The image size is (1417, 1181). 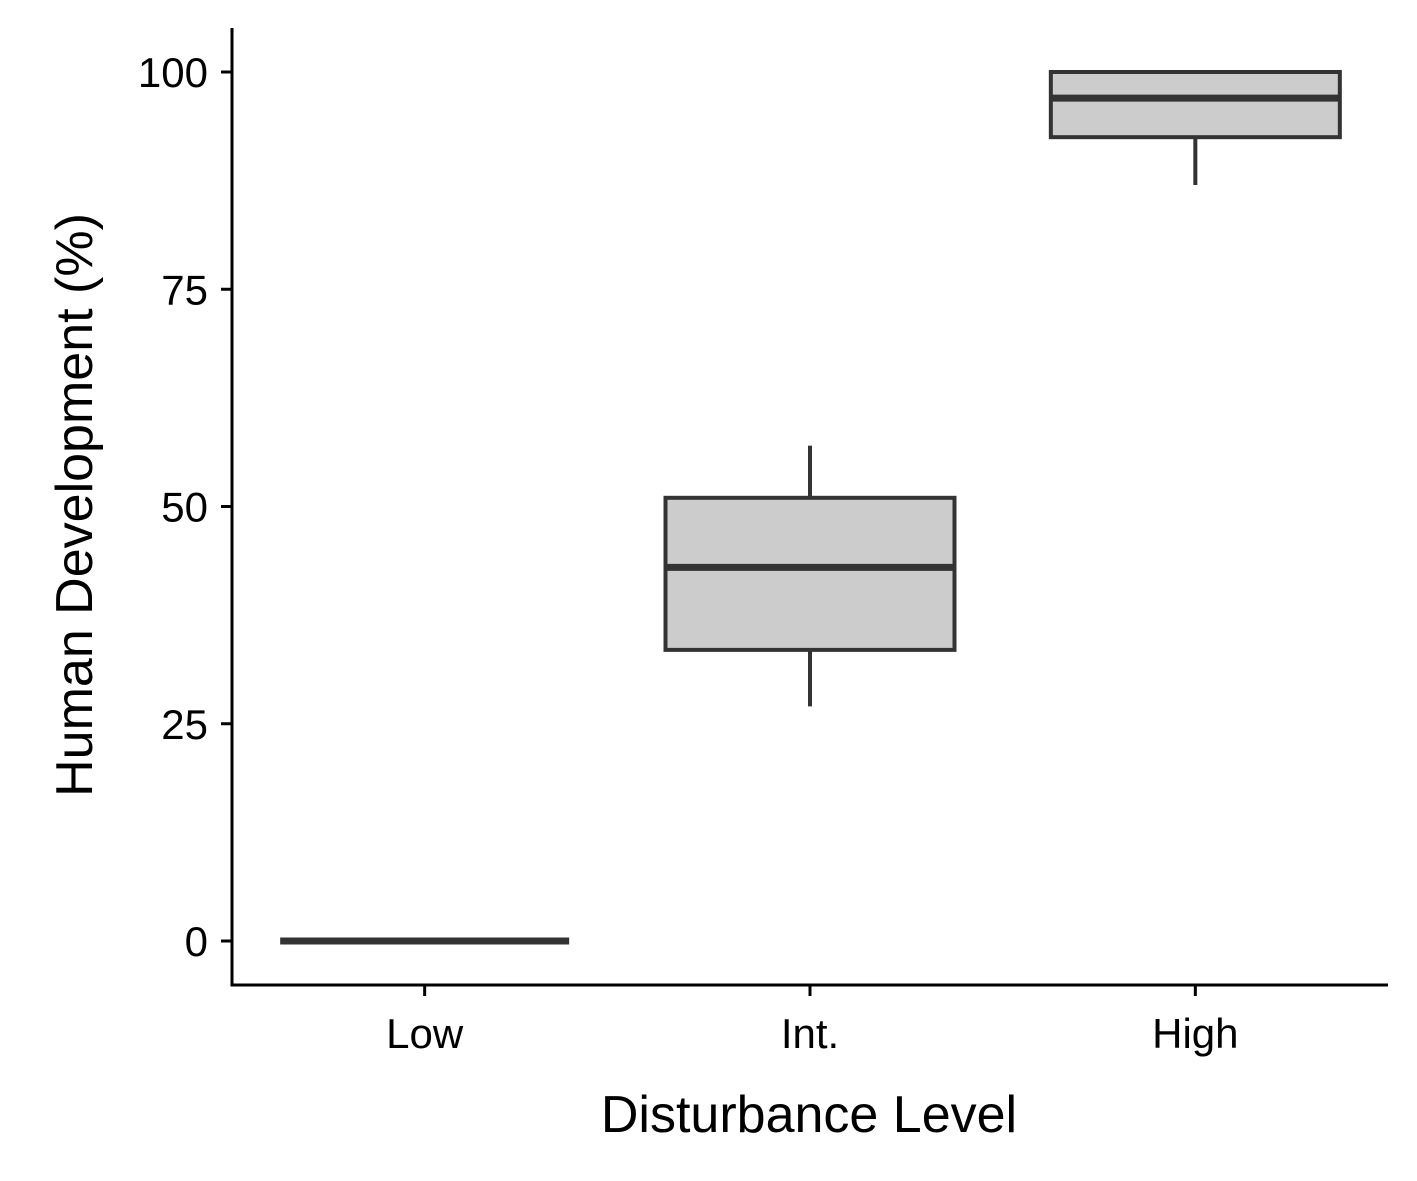 What do you see at coordinates (184, 289) in the screenshot?
I see `y-tick-label: 75` at bounding box center [184, 289].